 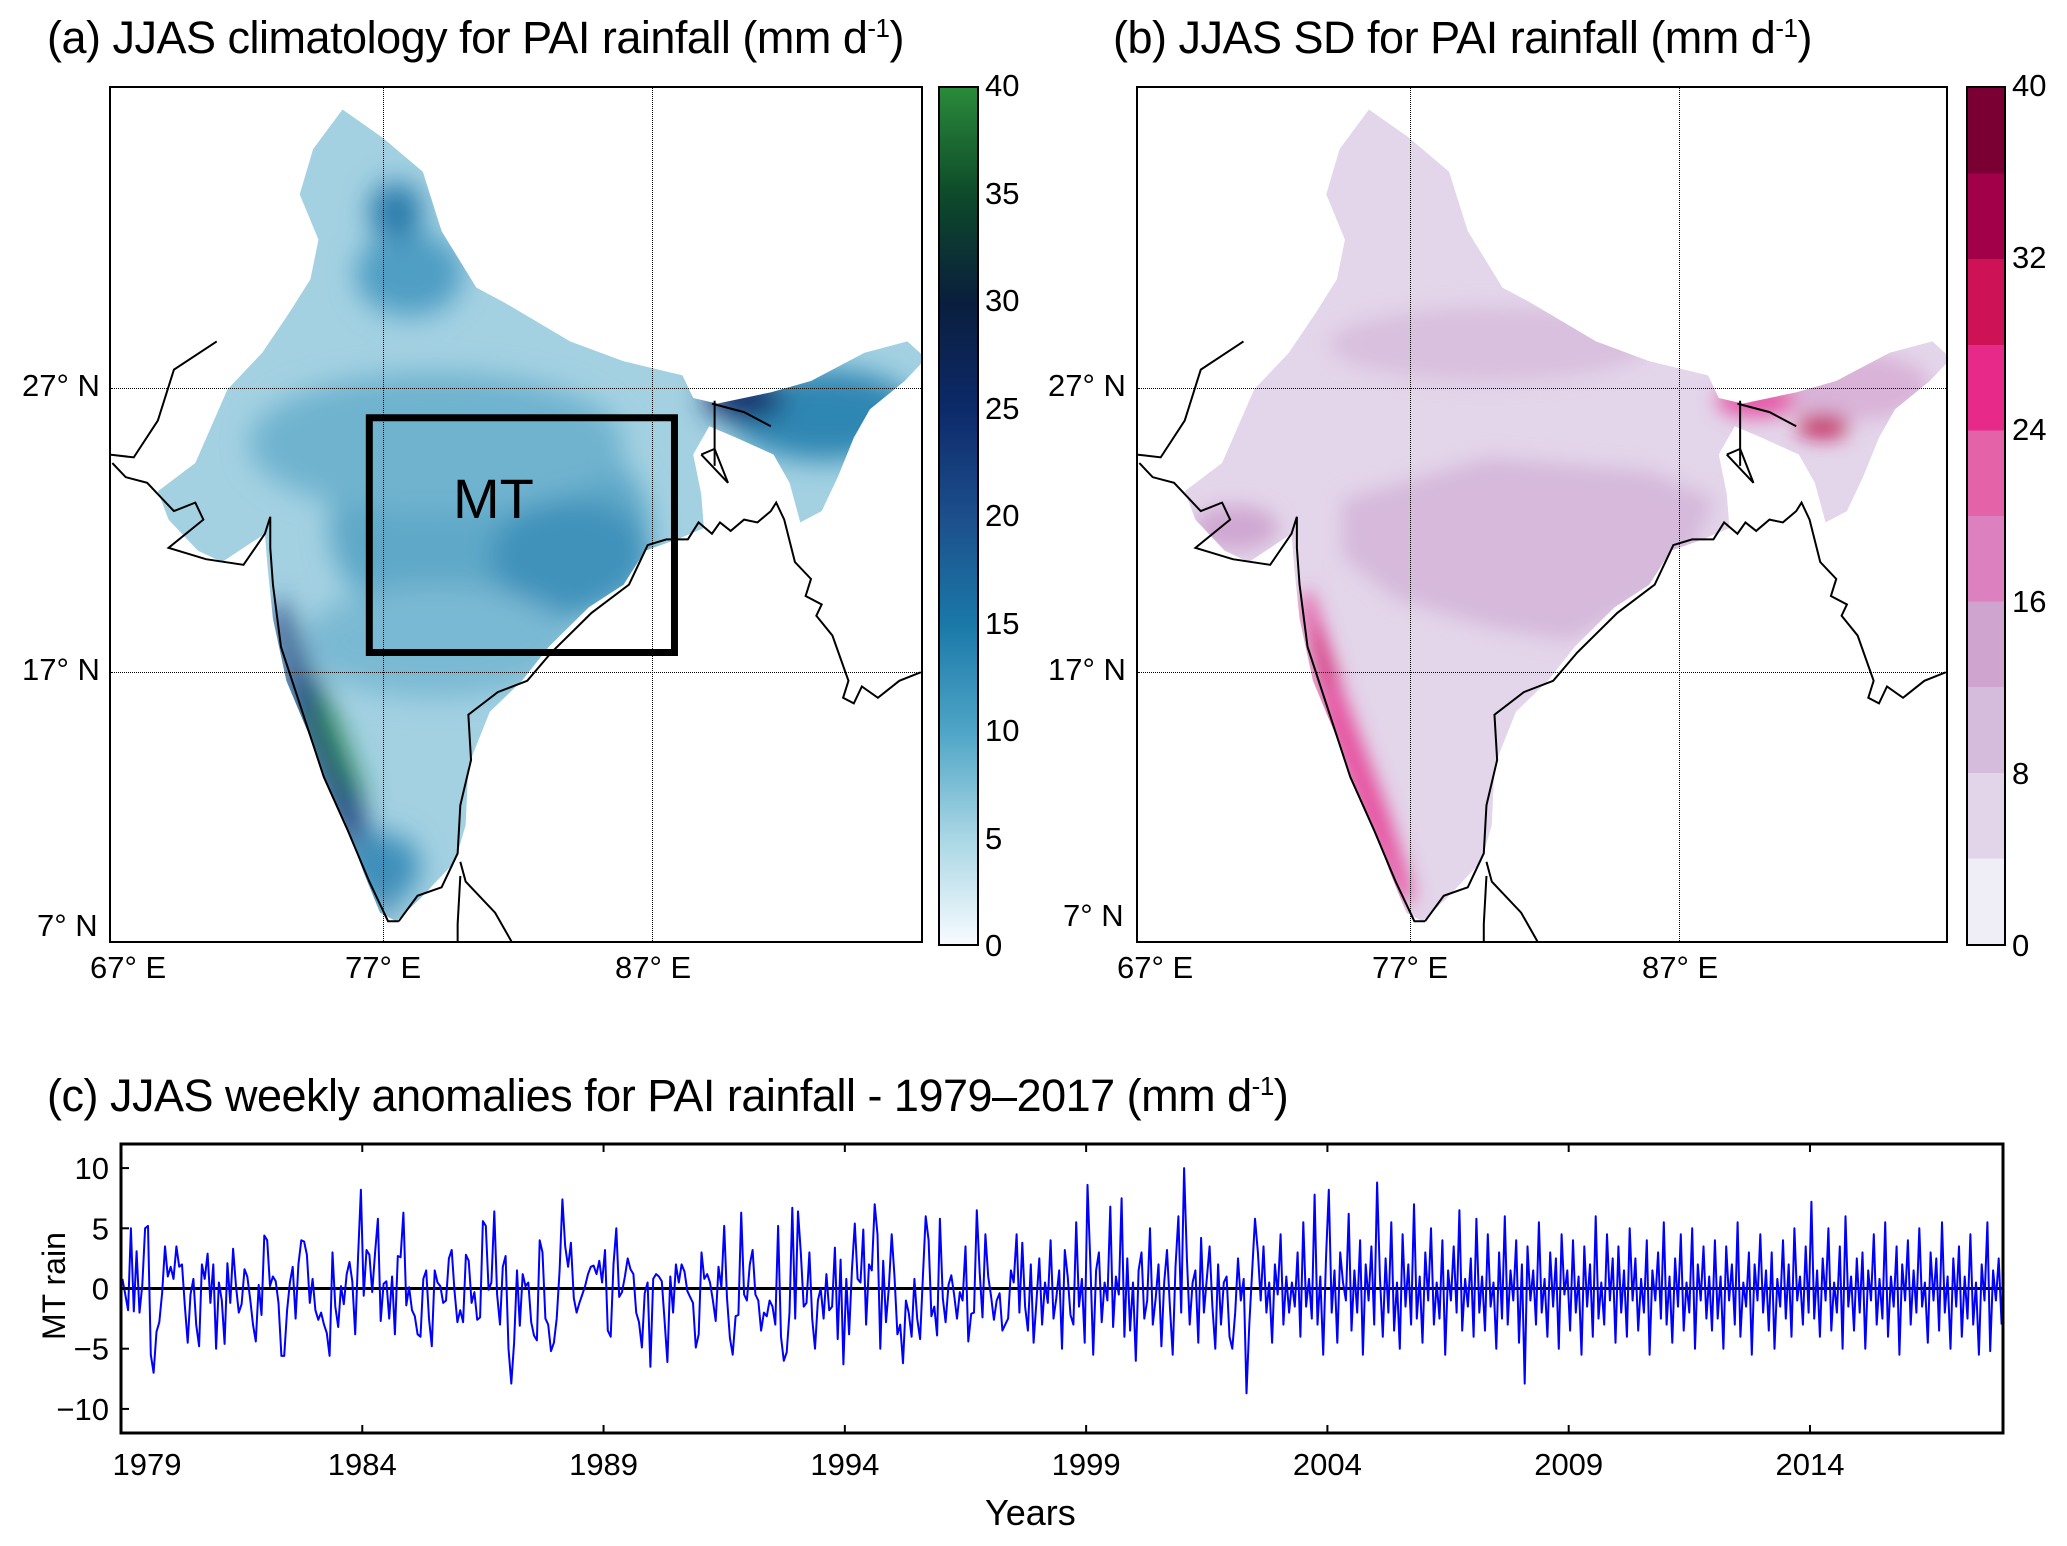 I want to click on y-tick-label: 10, so click(x=92, y=1168).